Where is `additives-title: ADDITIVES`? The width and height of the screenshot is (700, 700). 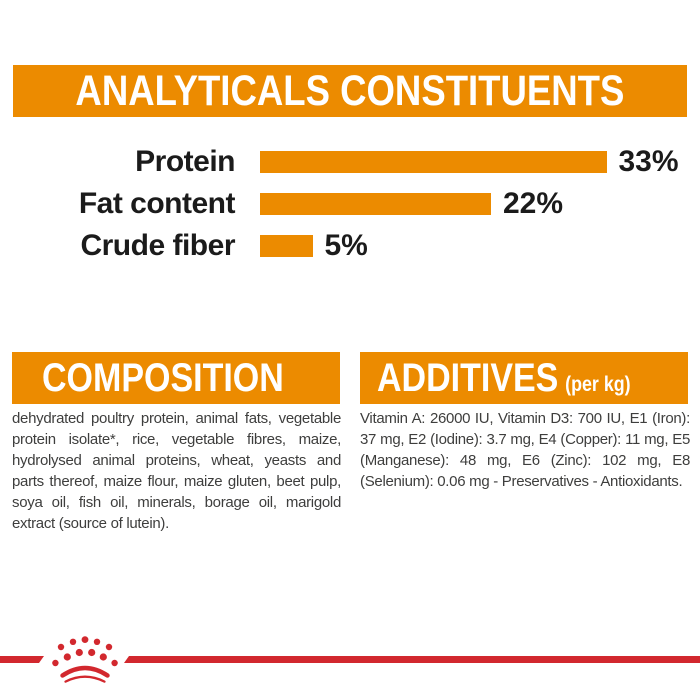 additives-title: ADDITIVES is located at coordinates (468, 378).